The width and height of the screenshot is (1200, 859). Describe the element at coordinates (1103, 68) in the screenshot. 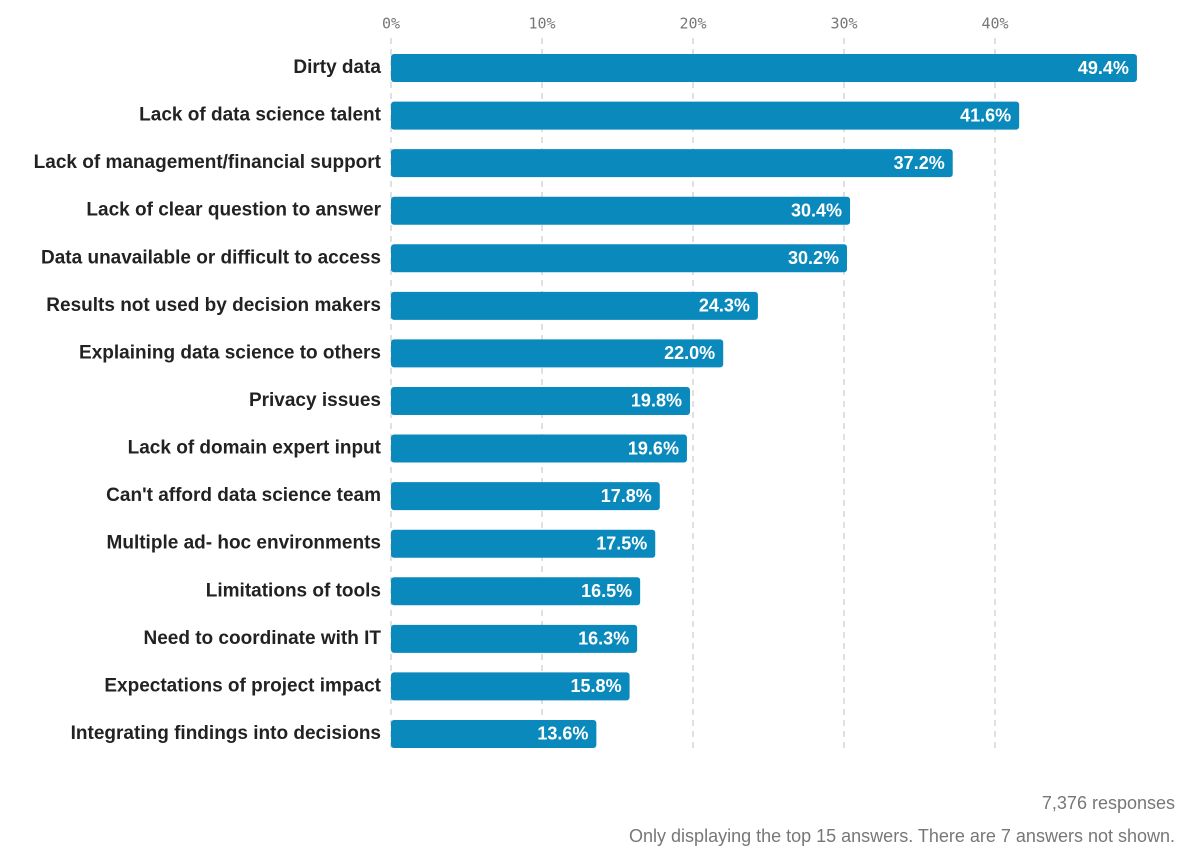

I see `value-label: 49.4%` at that location.